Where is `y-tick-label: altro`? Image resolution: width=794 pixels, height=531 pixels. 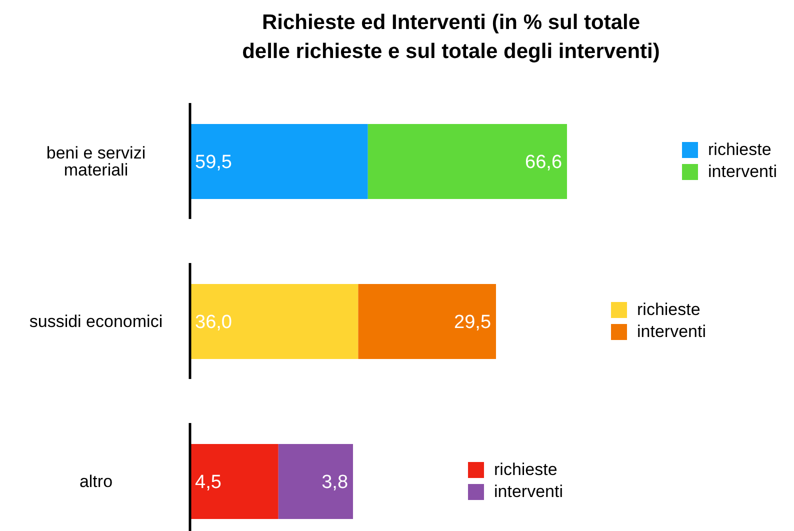 y-tick-label: altro is located at coordinates (96, 482).